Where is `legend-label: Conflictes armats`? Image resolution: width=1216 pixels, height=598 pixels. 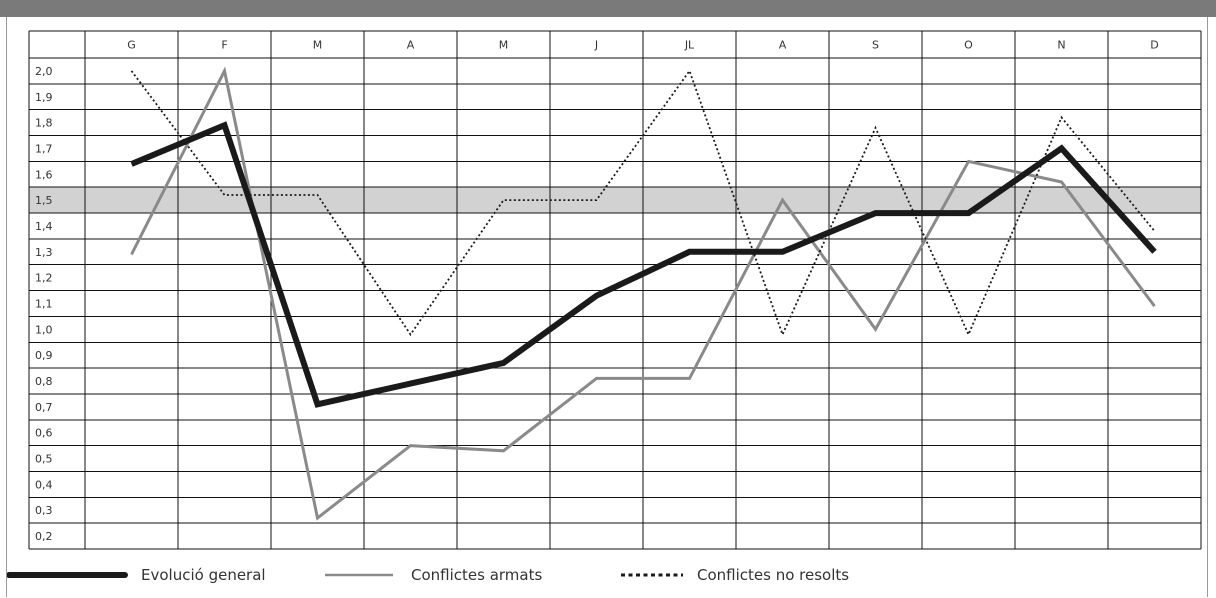
legend-label: Conflictes armats is located at coordinates (476, 575).